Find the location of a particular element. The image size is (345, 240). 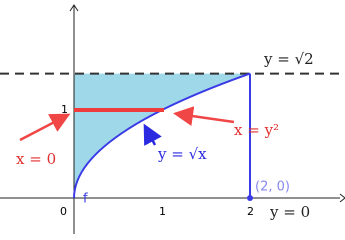

x-axis-arrow is located at coordinates (342, 198).